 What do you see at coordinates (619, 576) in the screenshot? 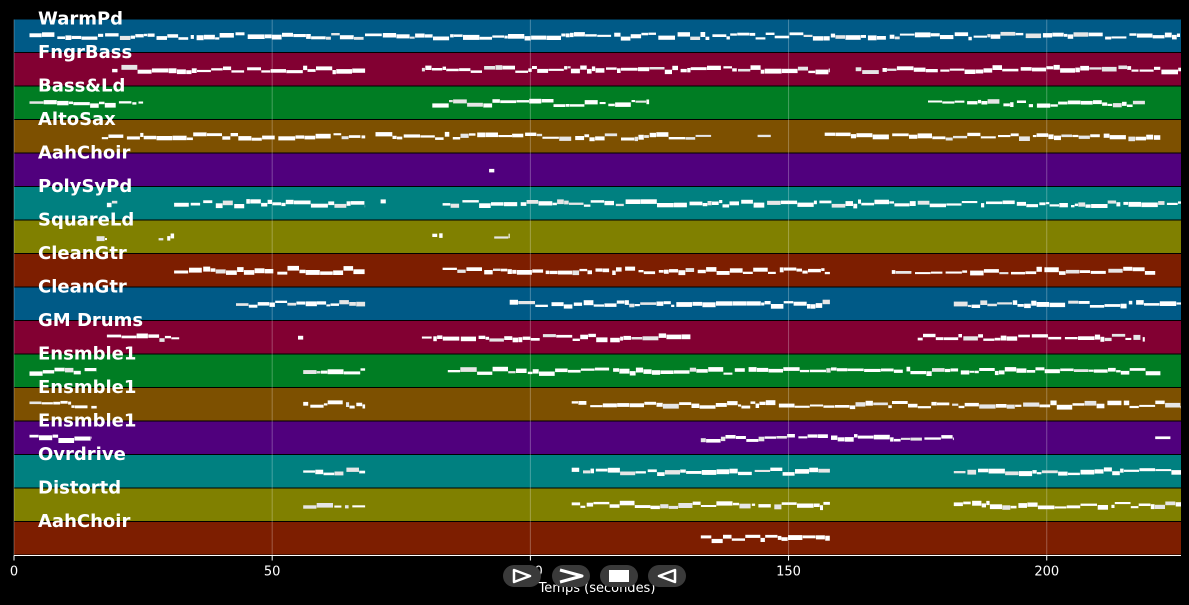
I see `stop-button` at bounding box center [619, 576].